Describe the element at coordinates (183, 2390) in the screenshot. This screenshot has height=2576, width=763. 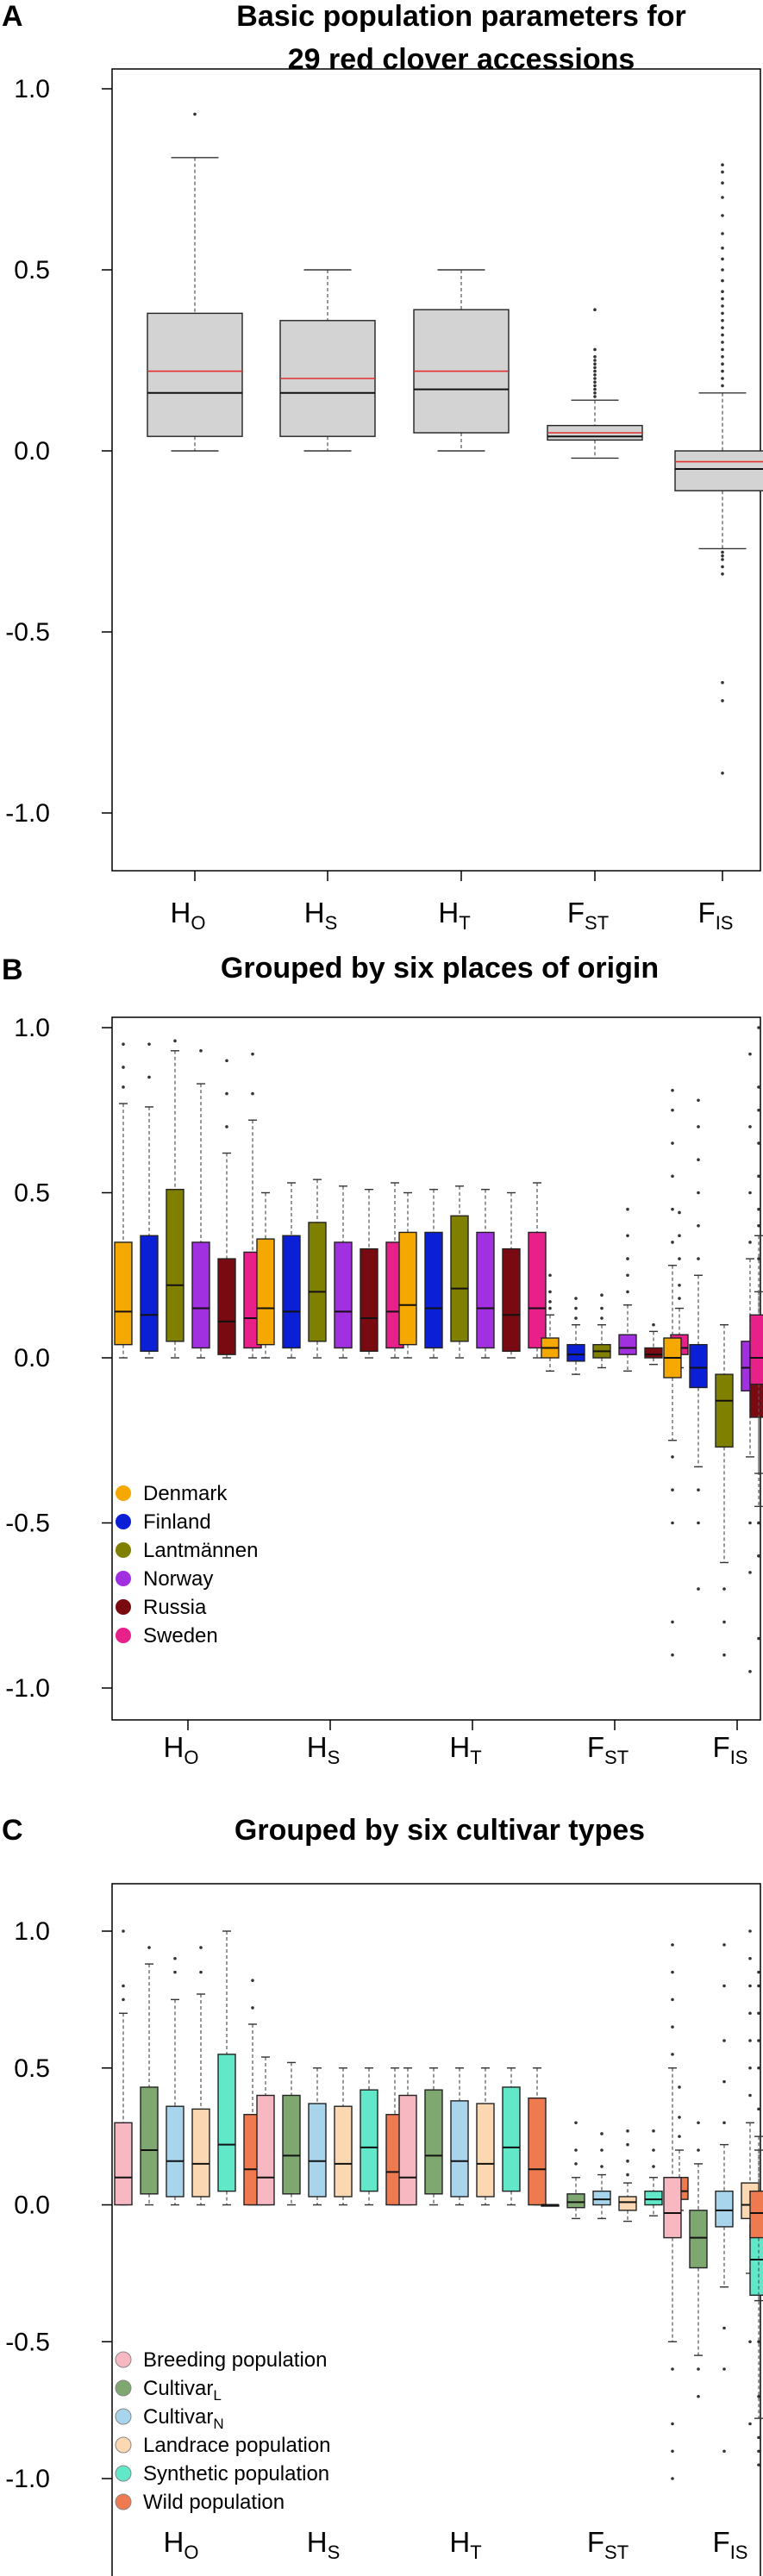
I see `legend-label: CultivarL` at that location.